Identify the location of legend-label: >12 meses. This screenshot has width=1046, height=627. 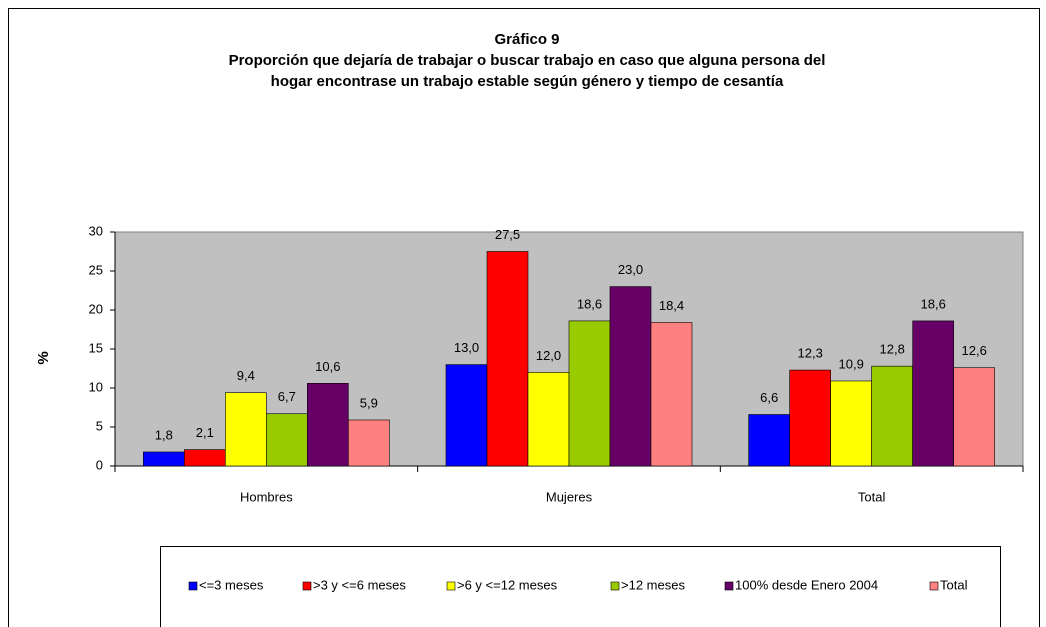
(653, 584).